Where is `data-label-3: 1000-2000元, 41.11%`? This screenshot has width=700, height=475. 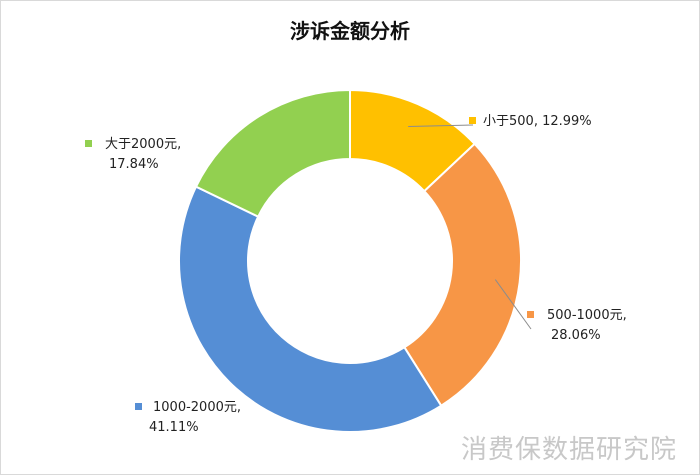 data-label-3: 1000-2000元, 41.11% is located at coordinates (188, 417).